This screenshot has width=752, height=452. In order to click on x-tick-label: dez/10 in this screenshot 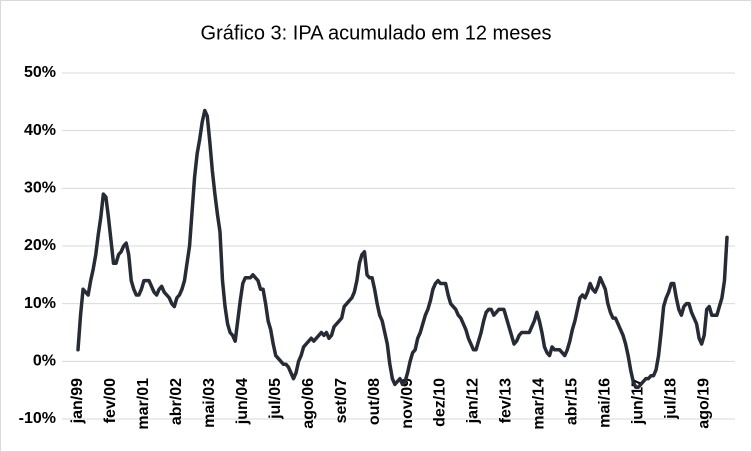, I will do `click(440, 402)`.